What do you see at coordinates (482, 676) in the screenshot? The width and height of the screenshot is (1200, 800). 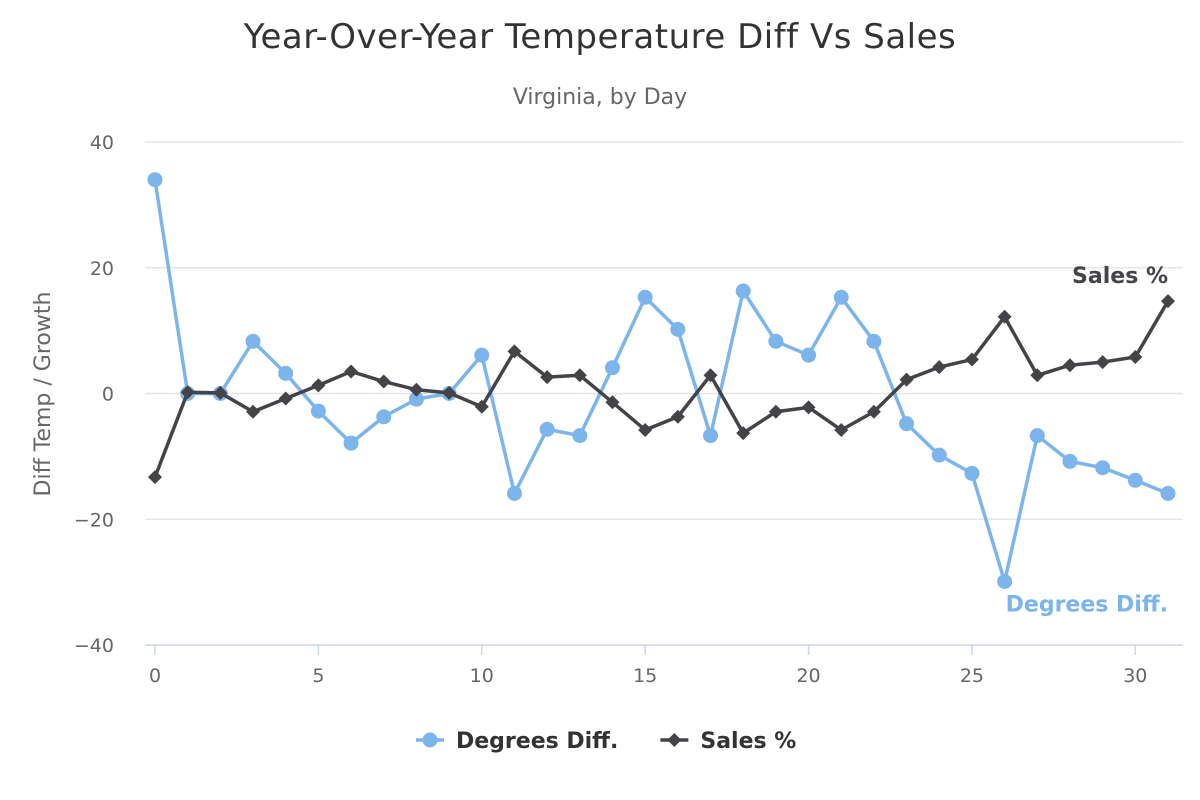 I see `x-tick-label: 10` at bounding box center [482, 676].